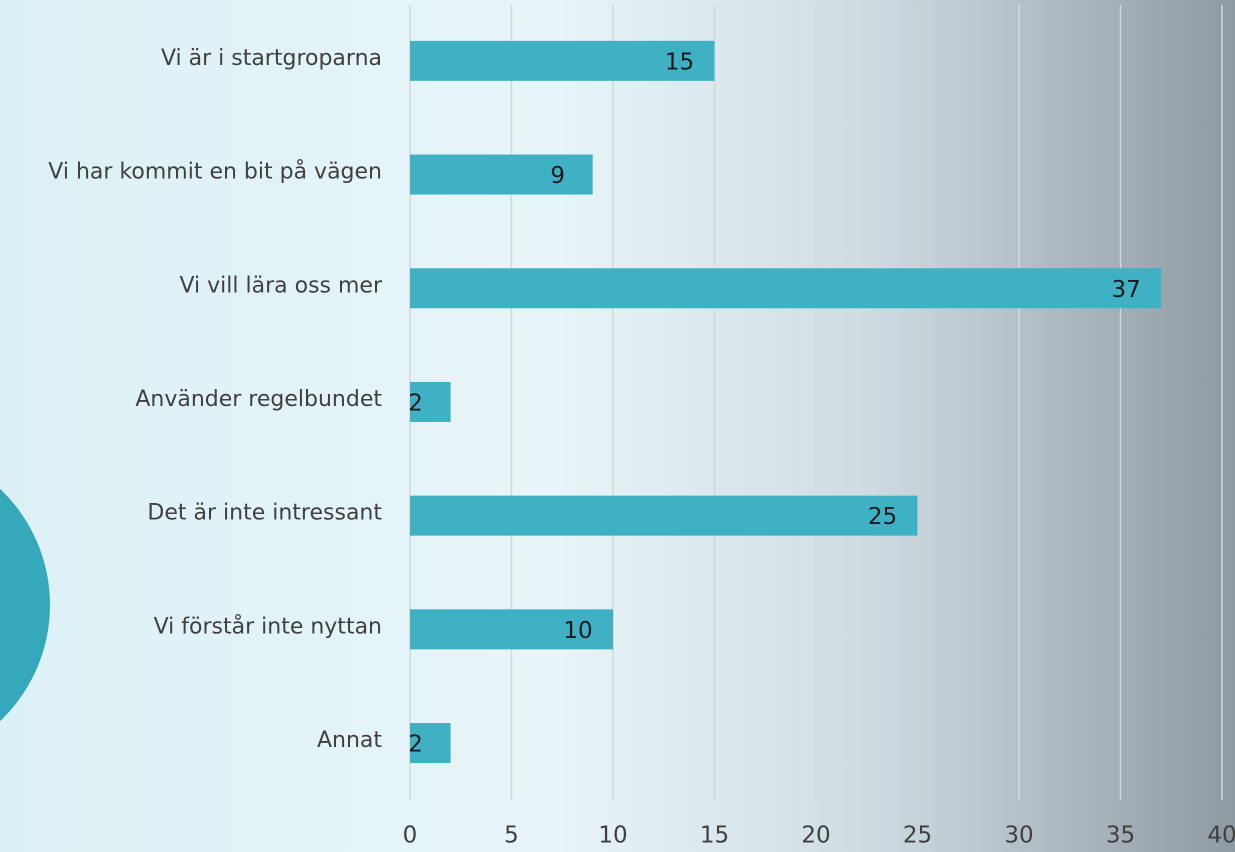 Image resolution: width=1235 pixels, height=852 pixels. I want to click on x-tick-label: 30, so click(1018, 836).